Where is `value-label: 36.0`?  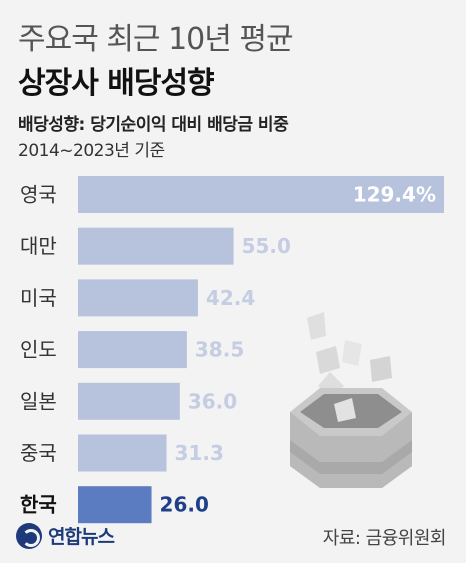
value-label: 36.0 is located at coordinates (212, 401).